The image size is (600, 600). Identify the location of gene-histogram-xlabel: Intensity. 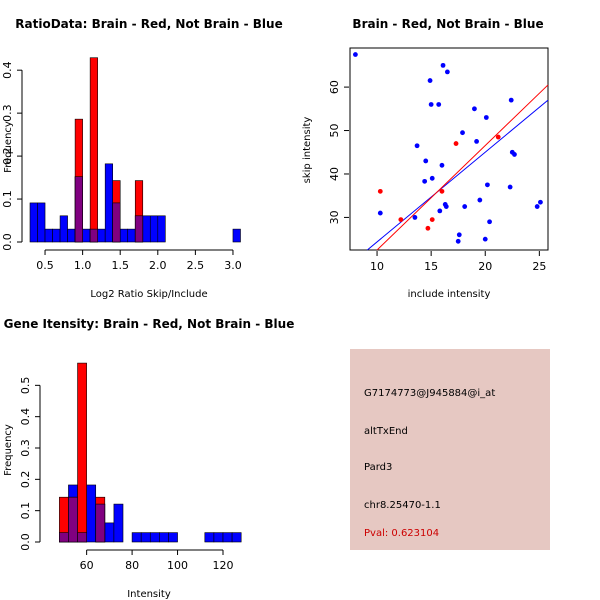
(149, 594).